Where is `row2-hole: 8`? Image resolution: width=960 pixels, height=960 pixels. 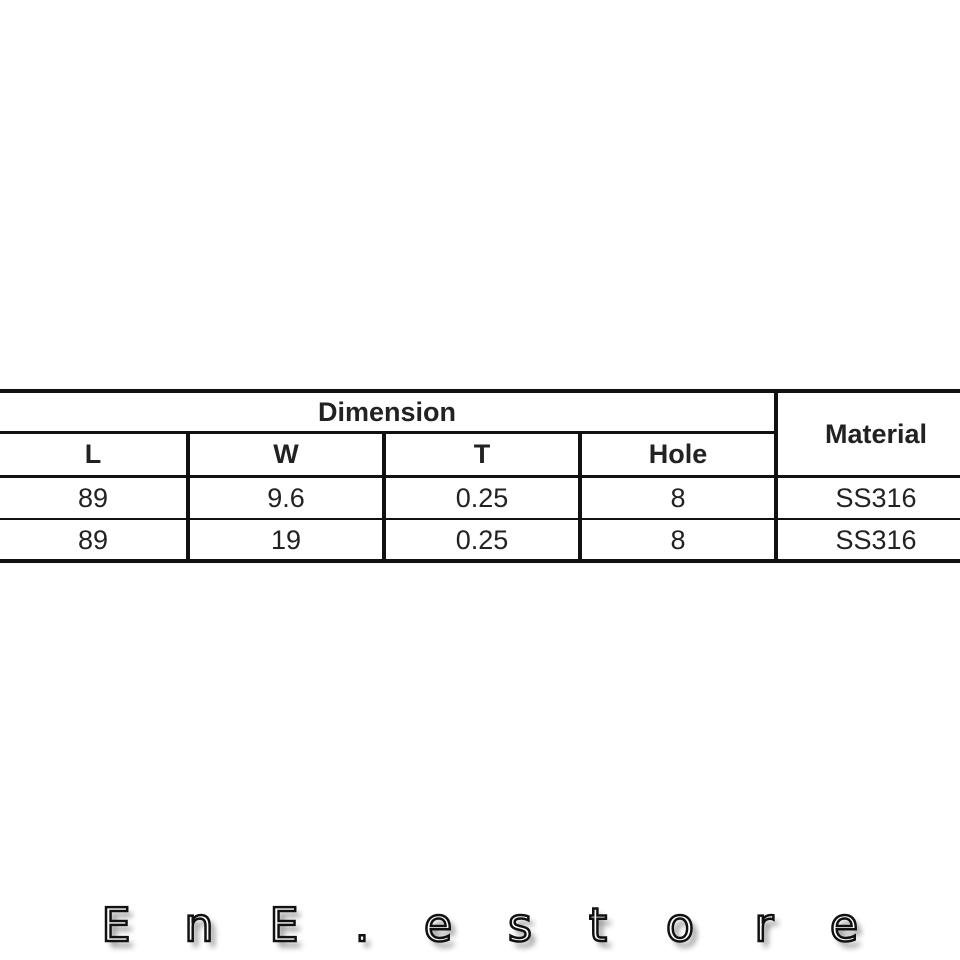 row2-hole: 8 is located at coordinates (678, 539).